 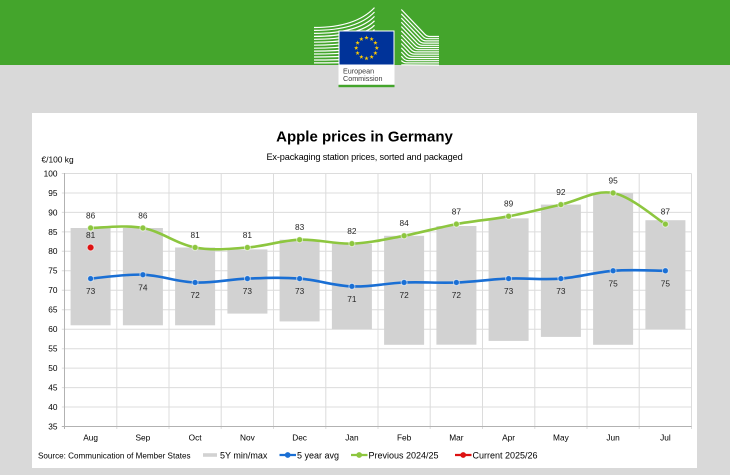 What do you see at coordinates (613, 438) in the screenshot?
I see `svg-text: Jun` at bounding box center [613, 438].